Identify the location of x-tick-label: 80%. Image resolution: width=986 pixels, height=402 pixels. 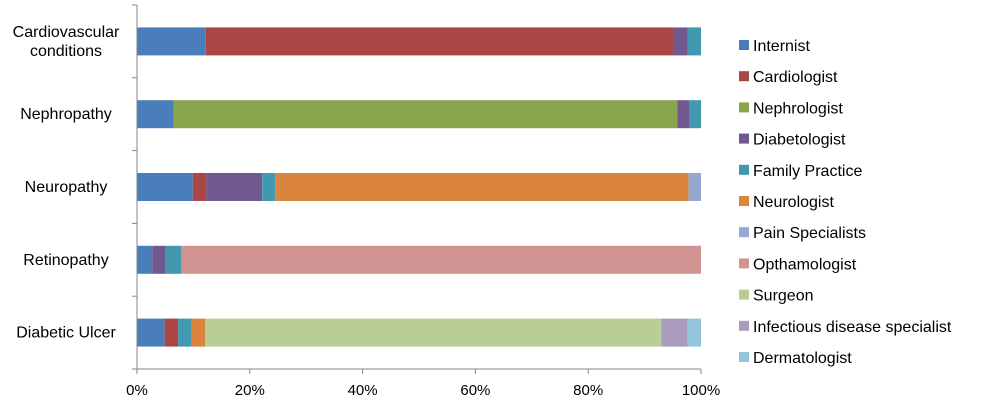
(588, 390).